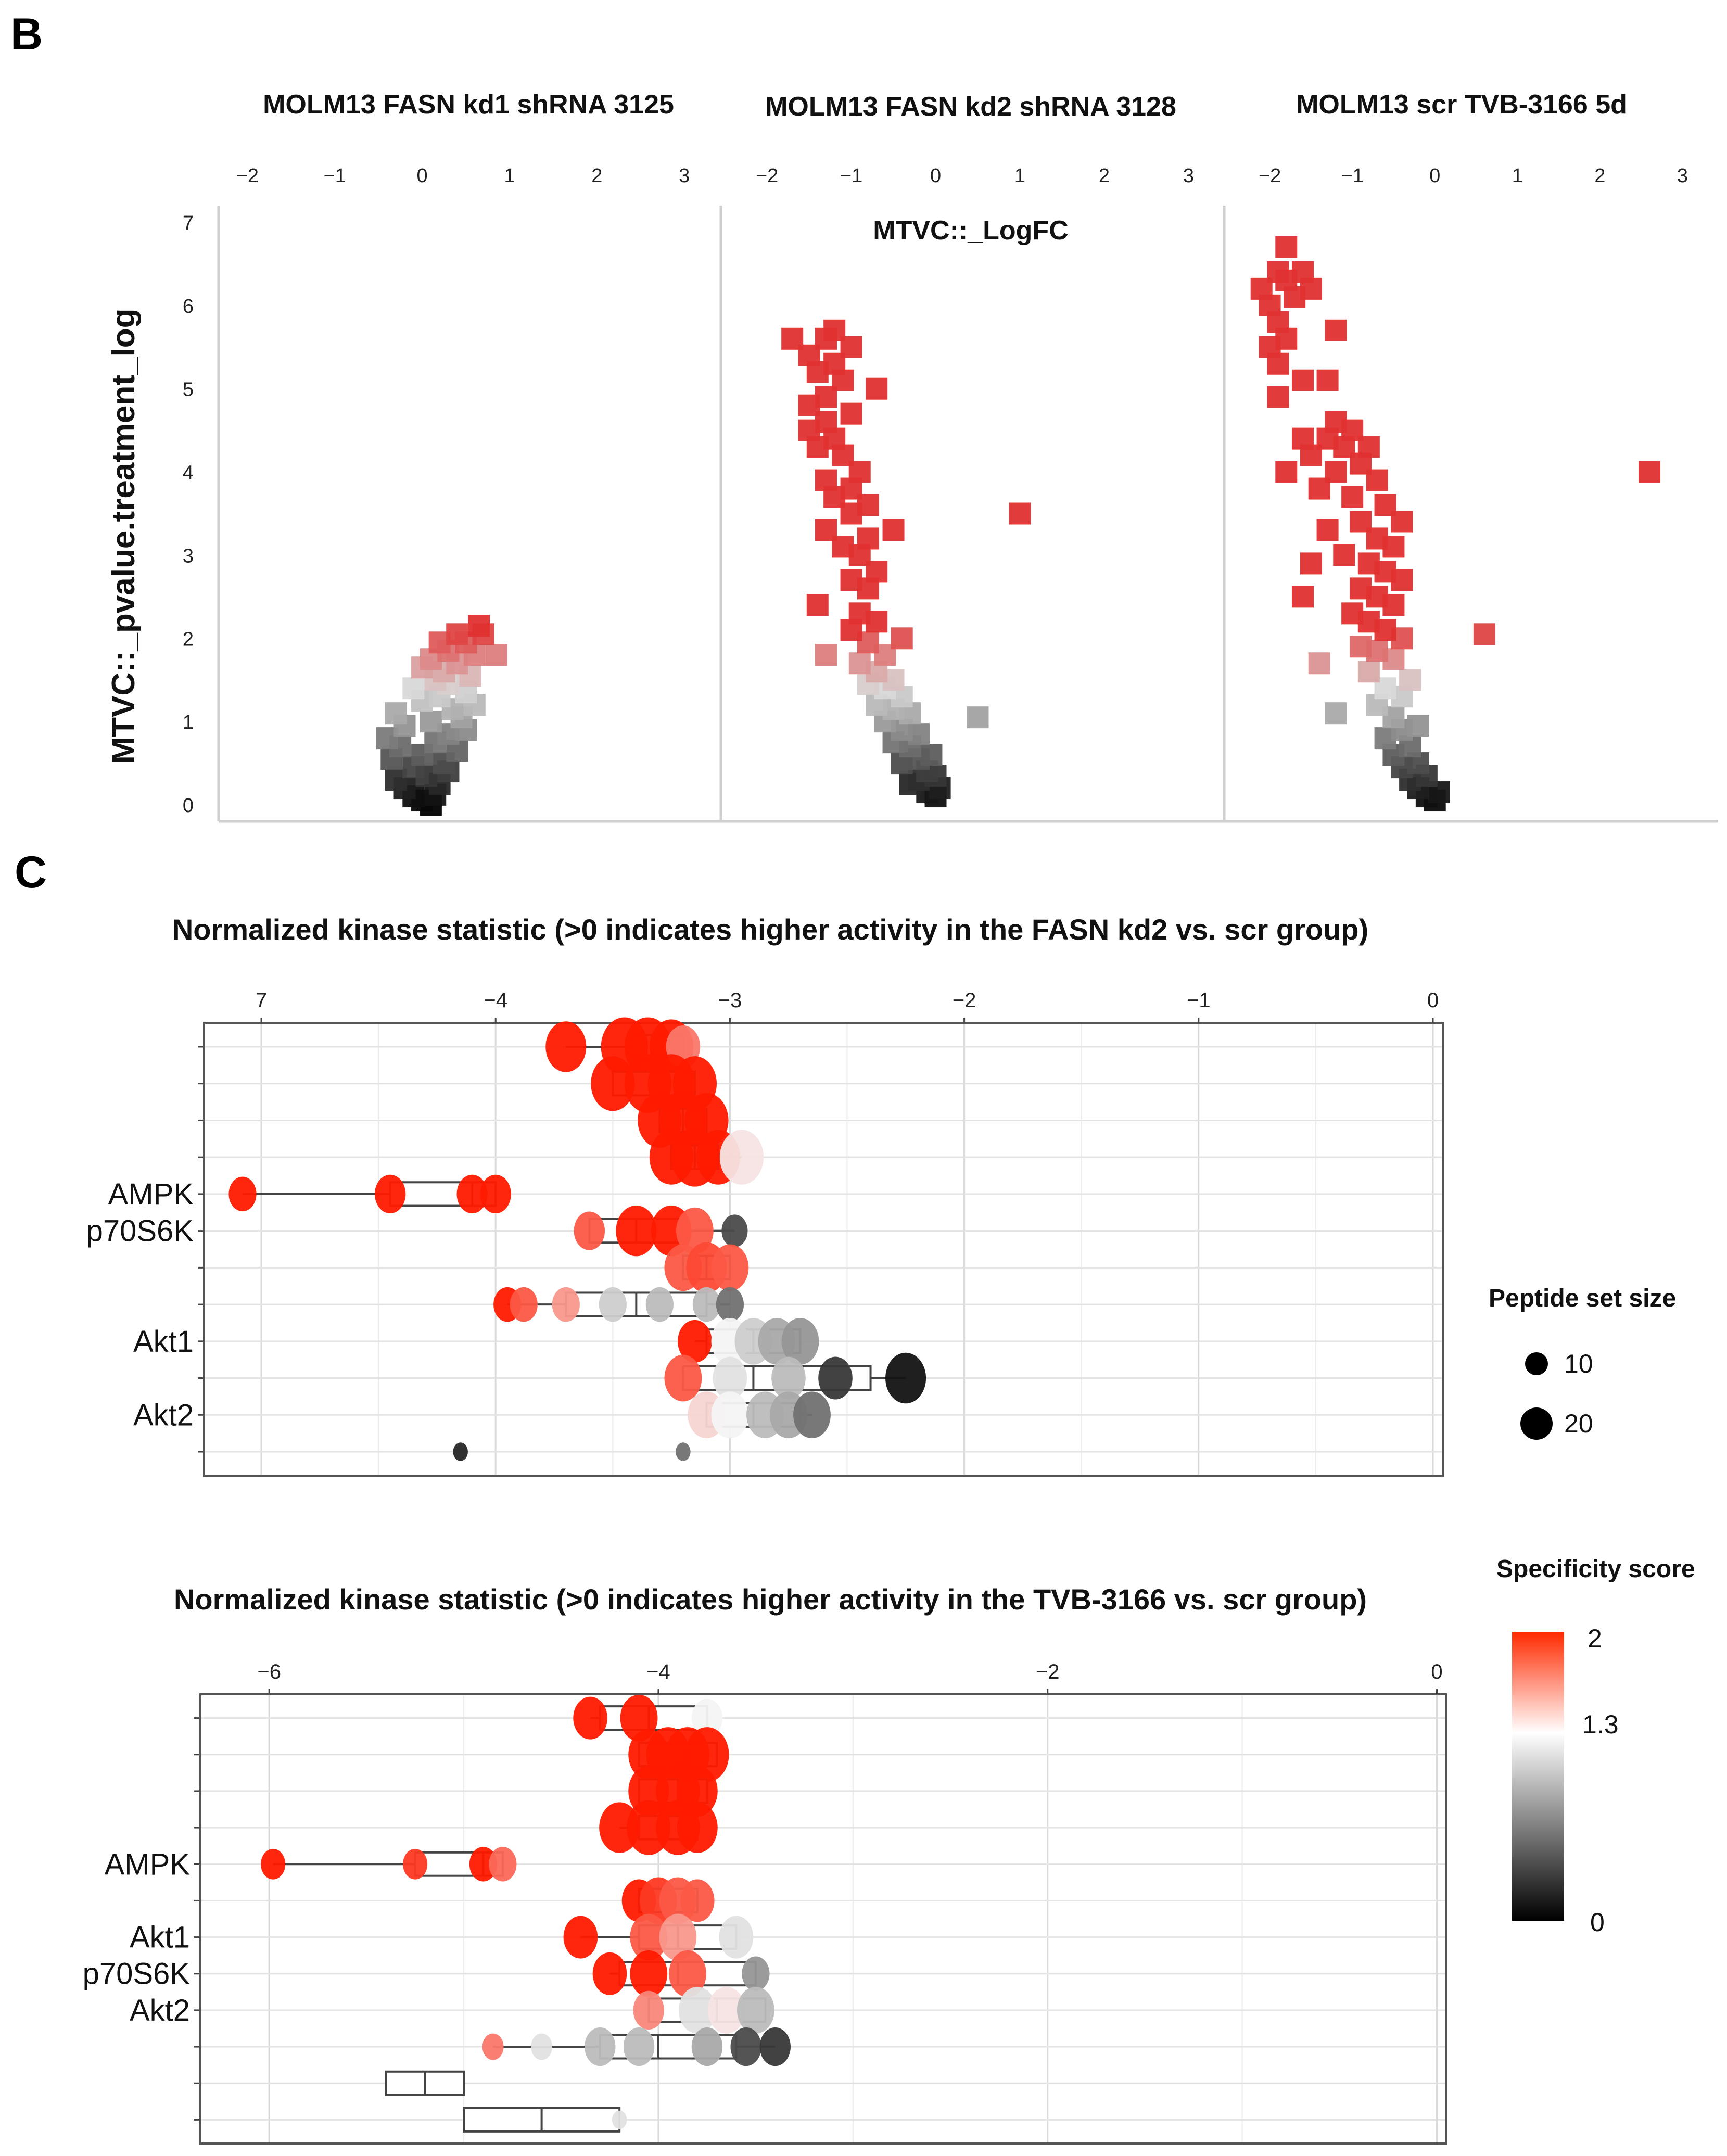  What do you see at coordinates (1596, 1569) in the screenshot?
I see `color-legend-title: Specificity score` at bounding box center [1596, 1569].